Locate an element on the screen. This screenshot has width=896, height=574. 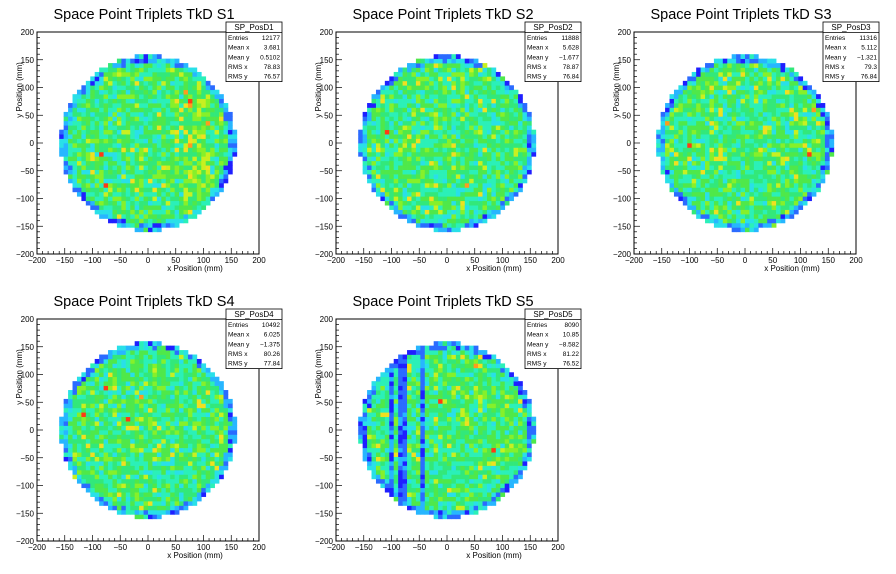
x-tick-label: 50 is located at coordinates (175, 260).